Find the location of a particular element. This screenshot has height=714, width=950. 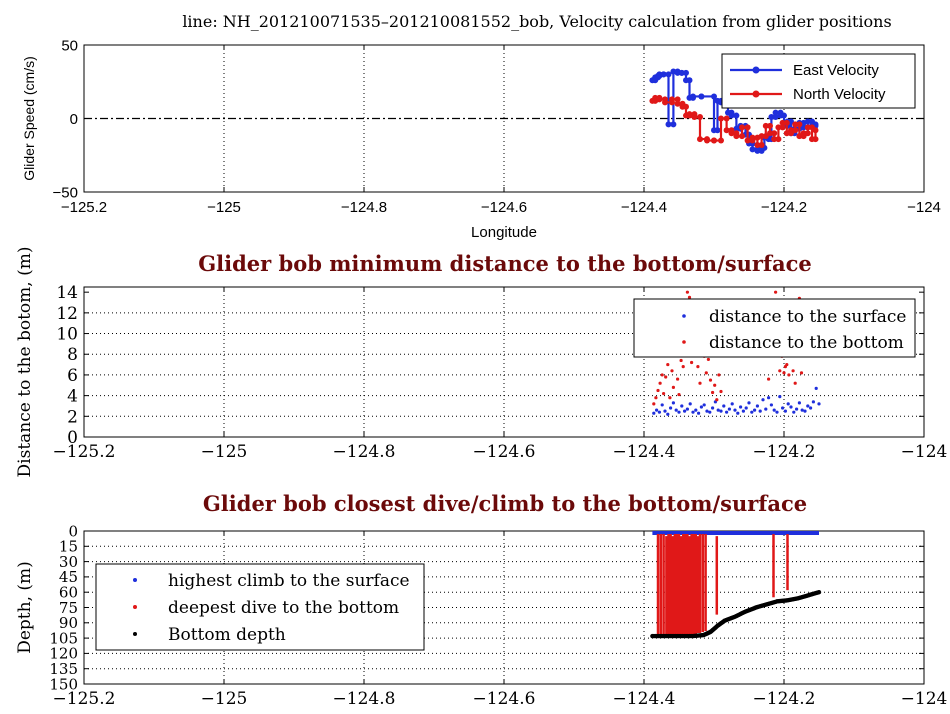

y-tick-label: 50 is located at coordinates (69, 45).